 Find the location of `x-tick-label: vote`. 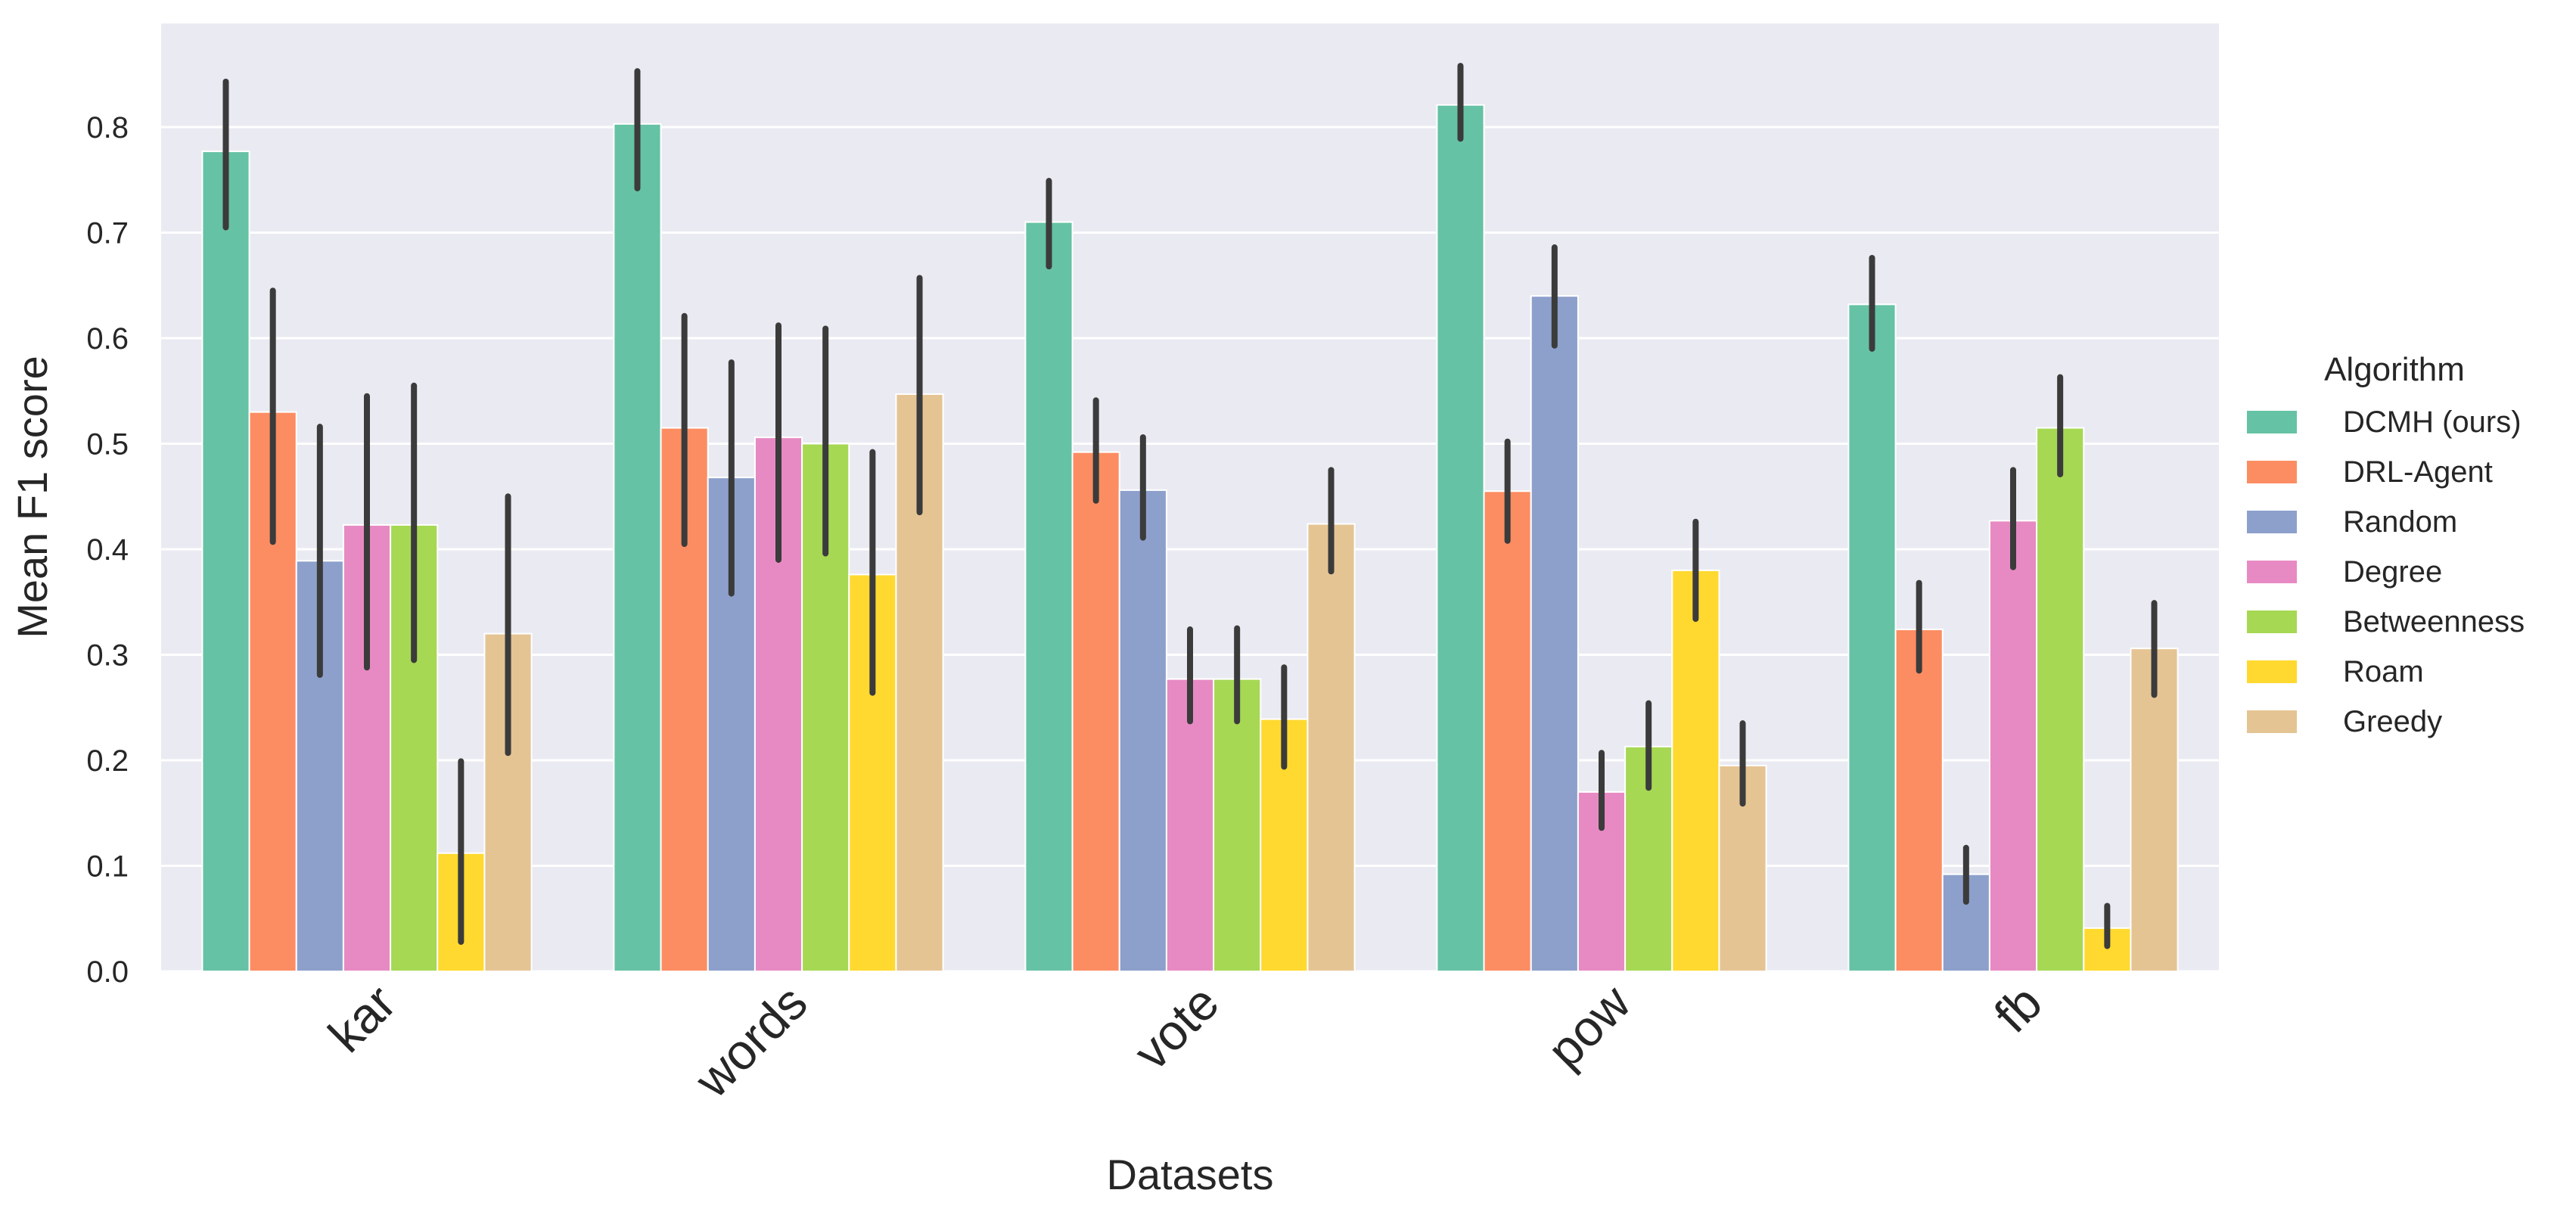

x-tick-label: vote is located at coordinates (1176, 1027).